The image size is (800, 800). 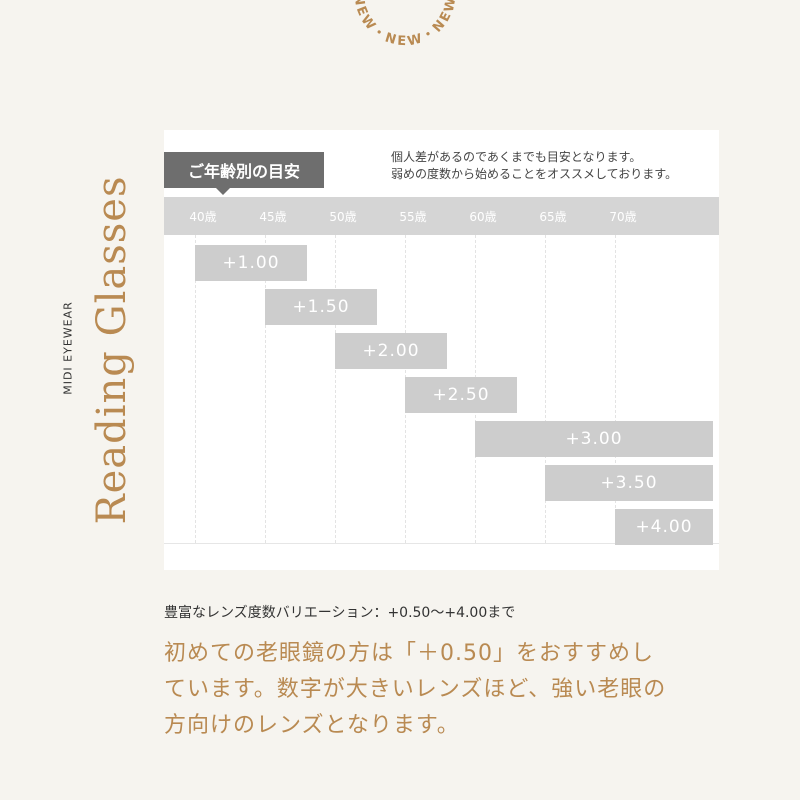 What do you see at coordinates (409, 653) in the screenshot?
I see `recommendation-line: 初めての老眼鏡の方は「＋0.50」をおすすめし` at bounding box center [409, 653].